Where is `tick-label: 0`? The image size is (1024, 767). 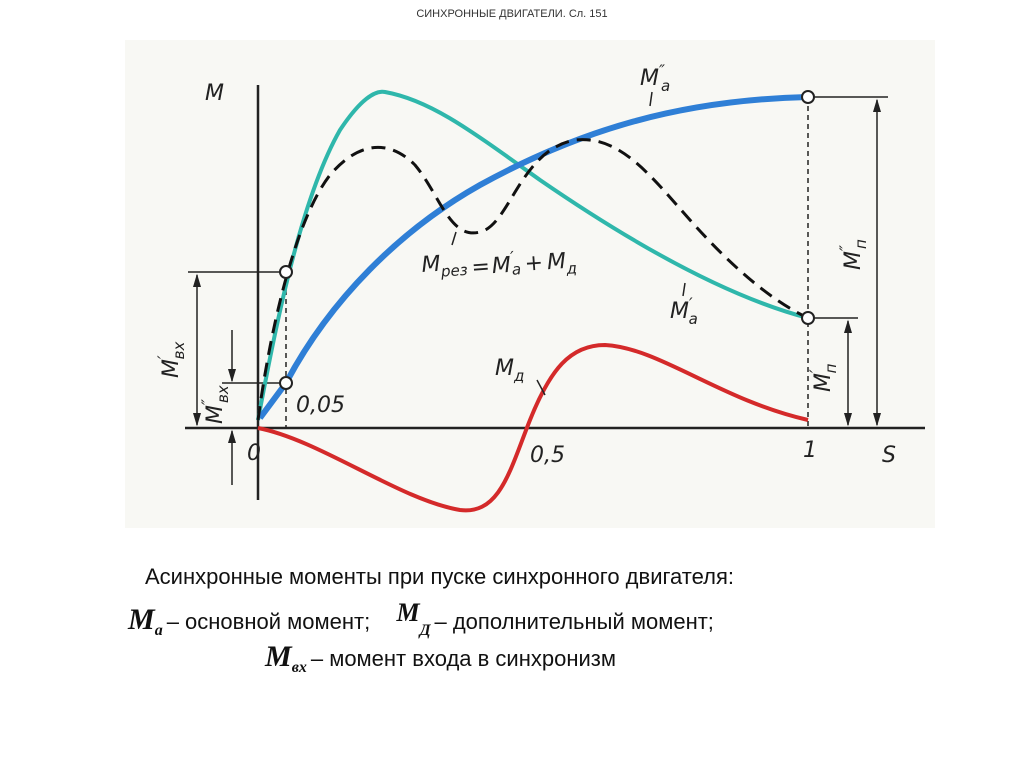
tick-label: 0 is located at coordinates (254, 453).